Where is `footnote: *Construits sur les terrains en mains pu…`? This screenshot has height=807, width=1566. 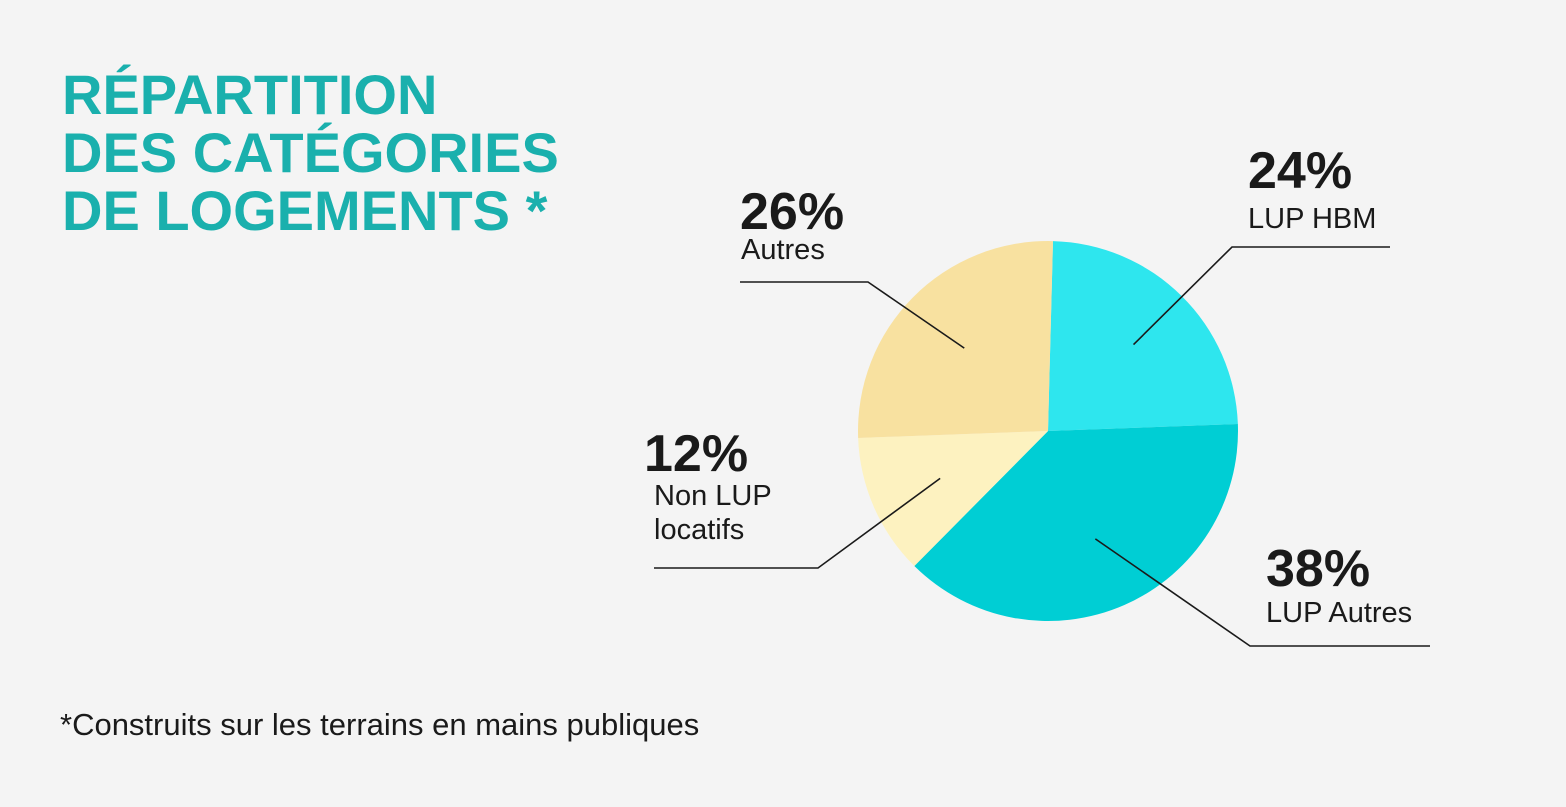 footnote: *Construits sur les terrains en mains pu… is located at coordinates (380, 724).